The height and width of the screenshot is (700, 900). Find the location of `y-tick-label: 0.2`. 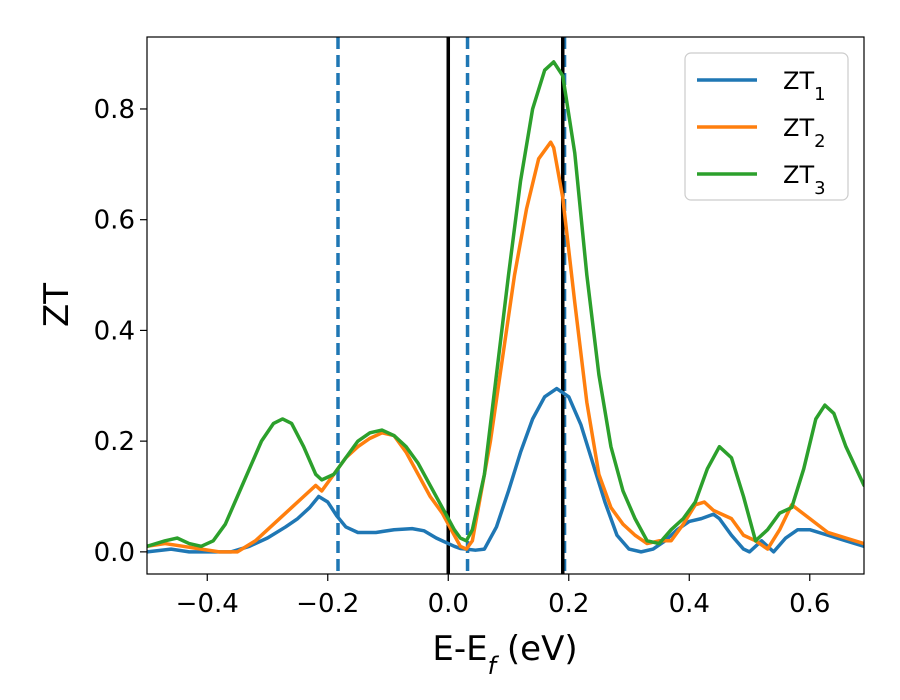

y-tick-label: 0.2 is located at coordinates (114, 442).